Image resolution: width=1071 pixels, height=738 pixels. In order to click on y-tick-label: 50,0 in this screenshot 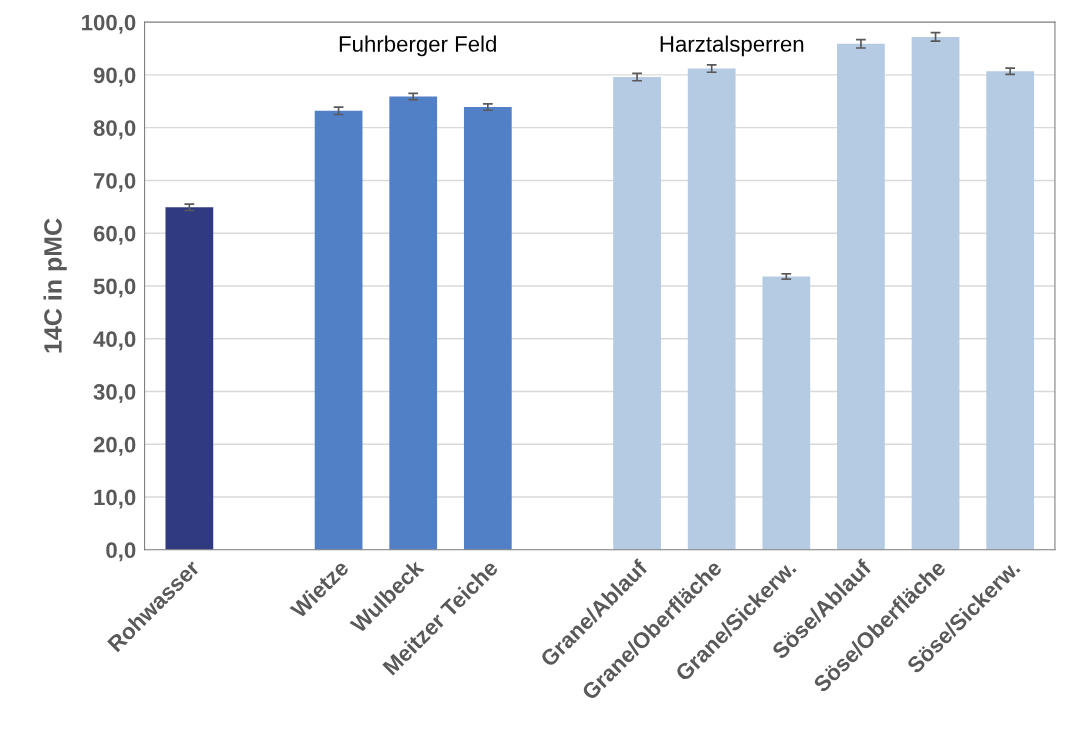, I will do `click(114, 288)`.